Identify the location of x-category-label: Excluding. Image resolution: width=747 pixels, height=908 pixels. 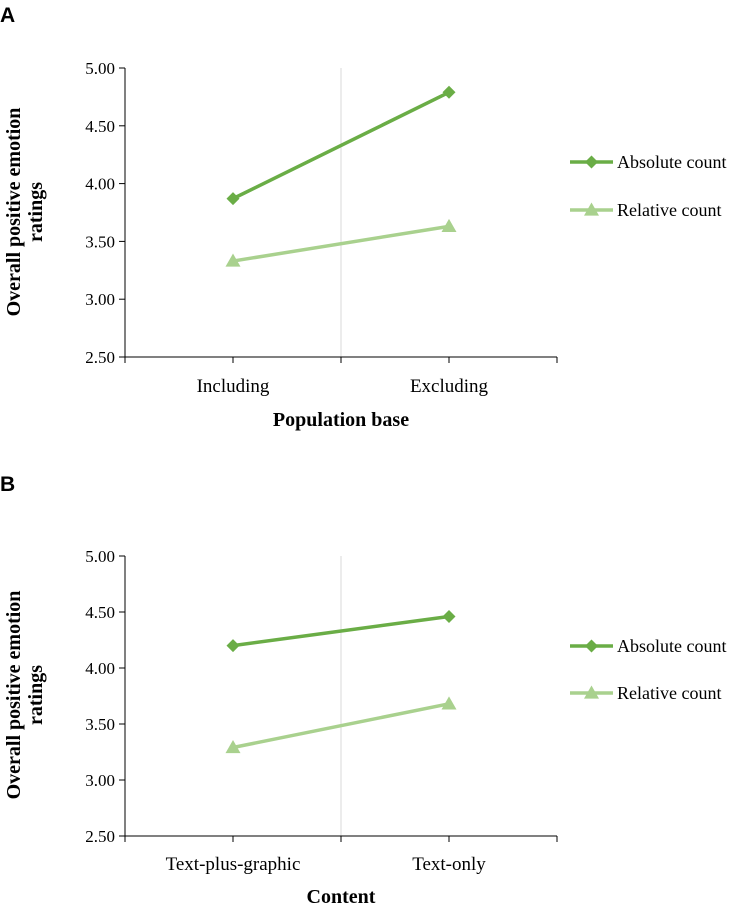
(449, 386).